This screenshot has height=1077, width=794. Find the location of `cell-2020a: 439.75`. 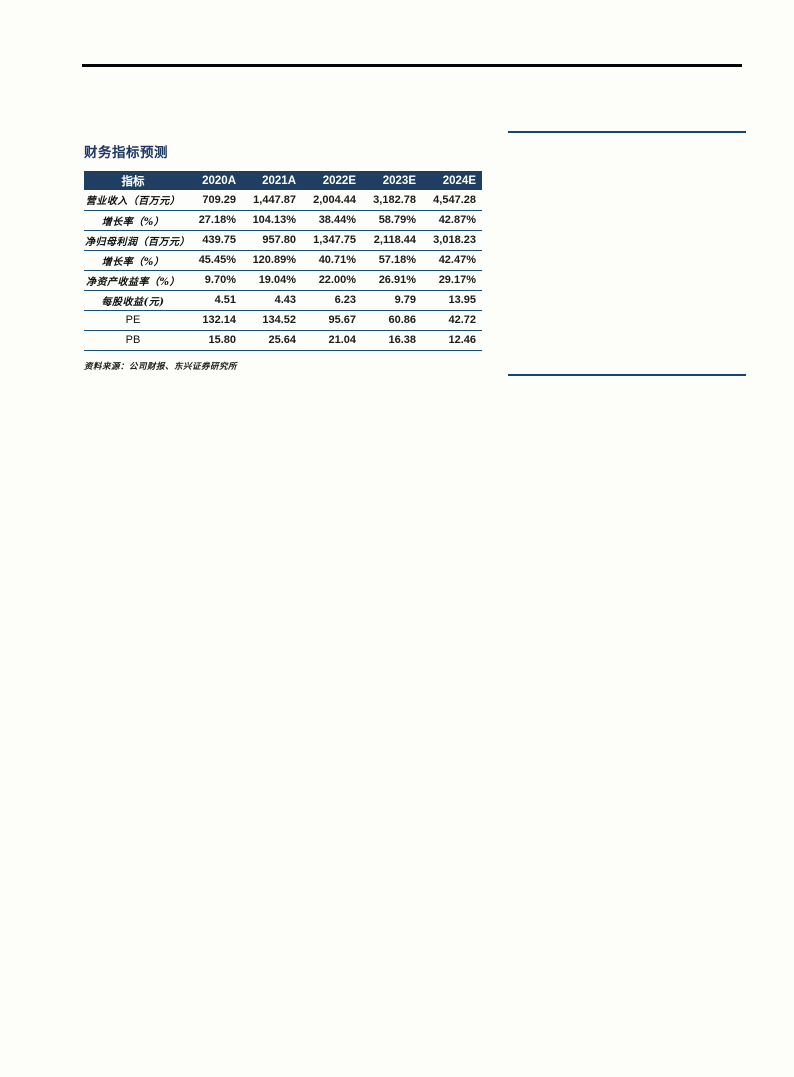

cell-2020a: 439.75 is located at coordinates (219, 240).